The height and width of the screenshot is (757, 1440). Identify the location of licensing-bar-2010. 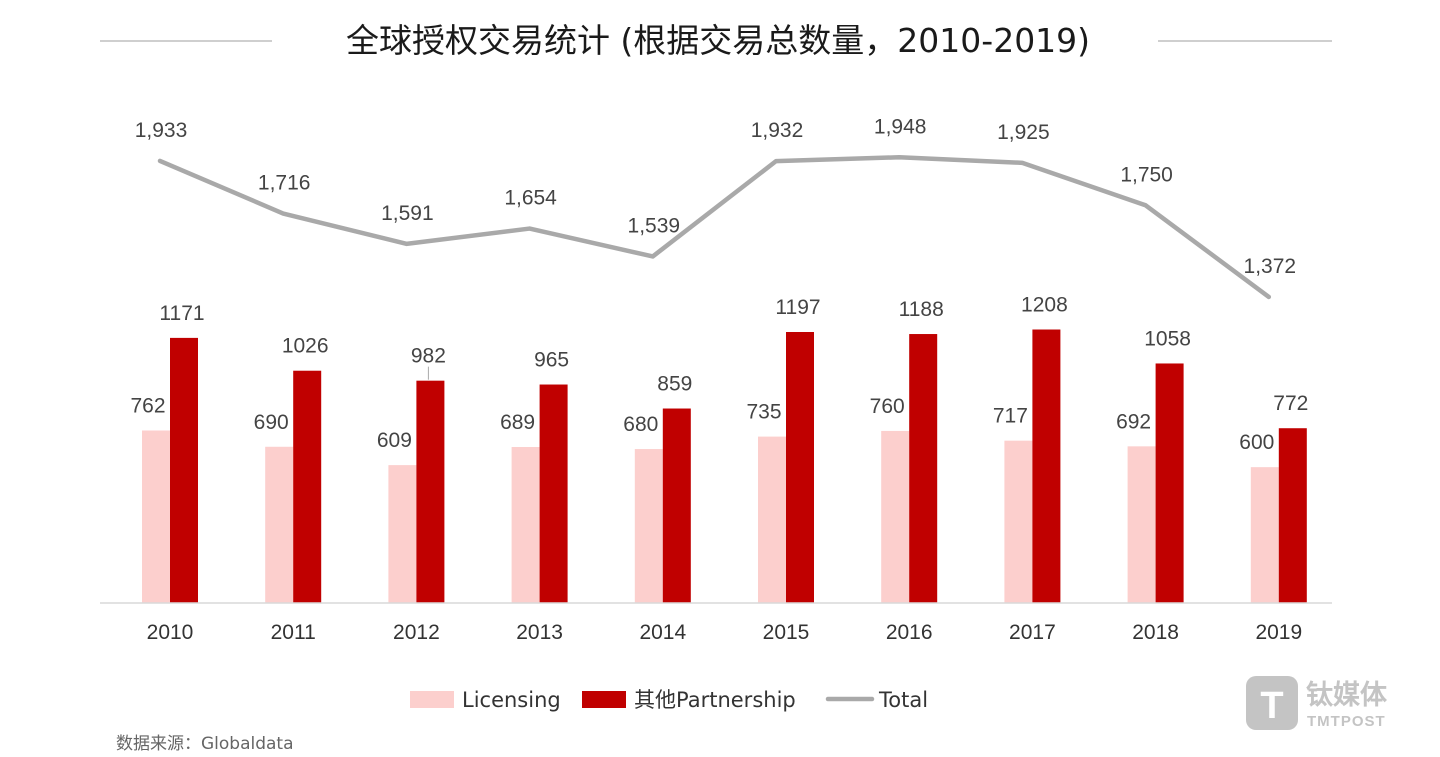
(156, 516).